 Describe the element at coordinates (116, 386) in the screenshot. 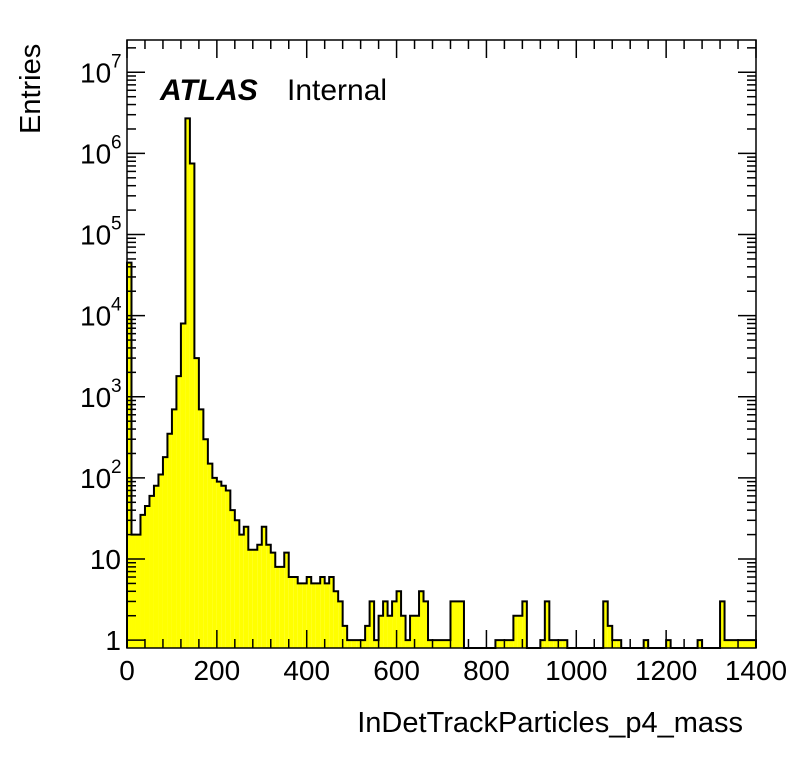

I see `y-tick-exponent: 3` at that location.